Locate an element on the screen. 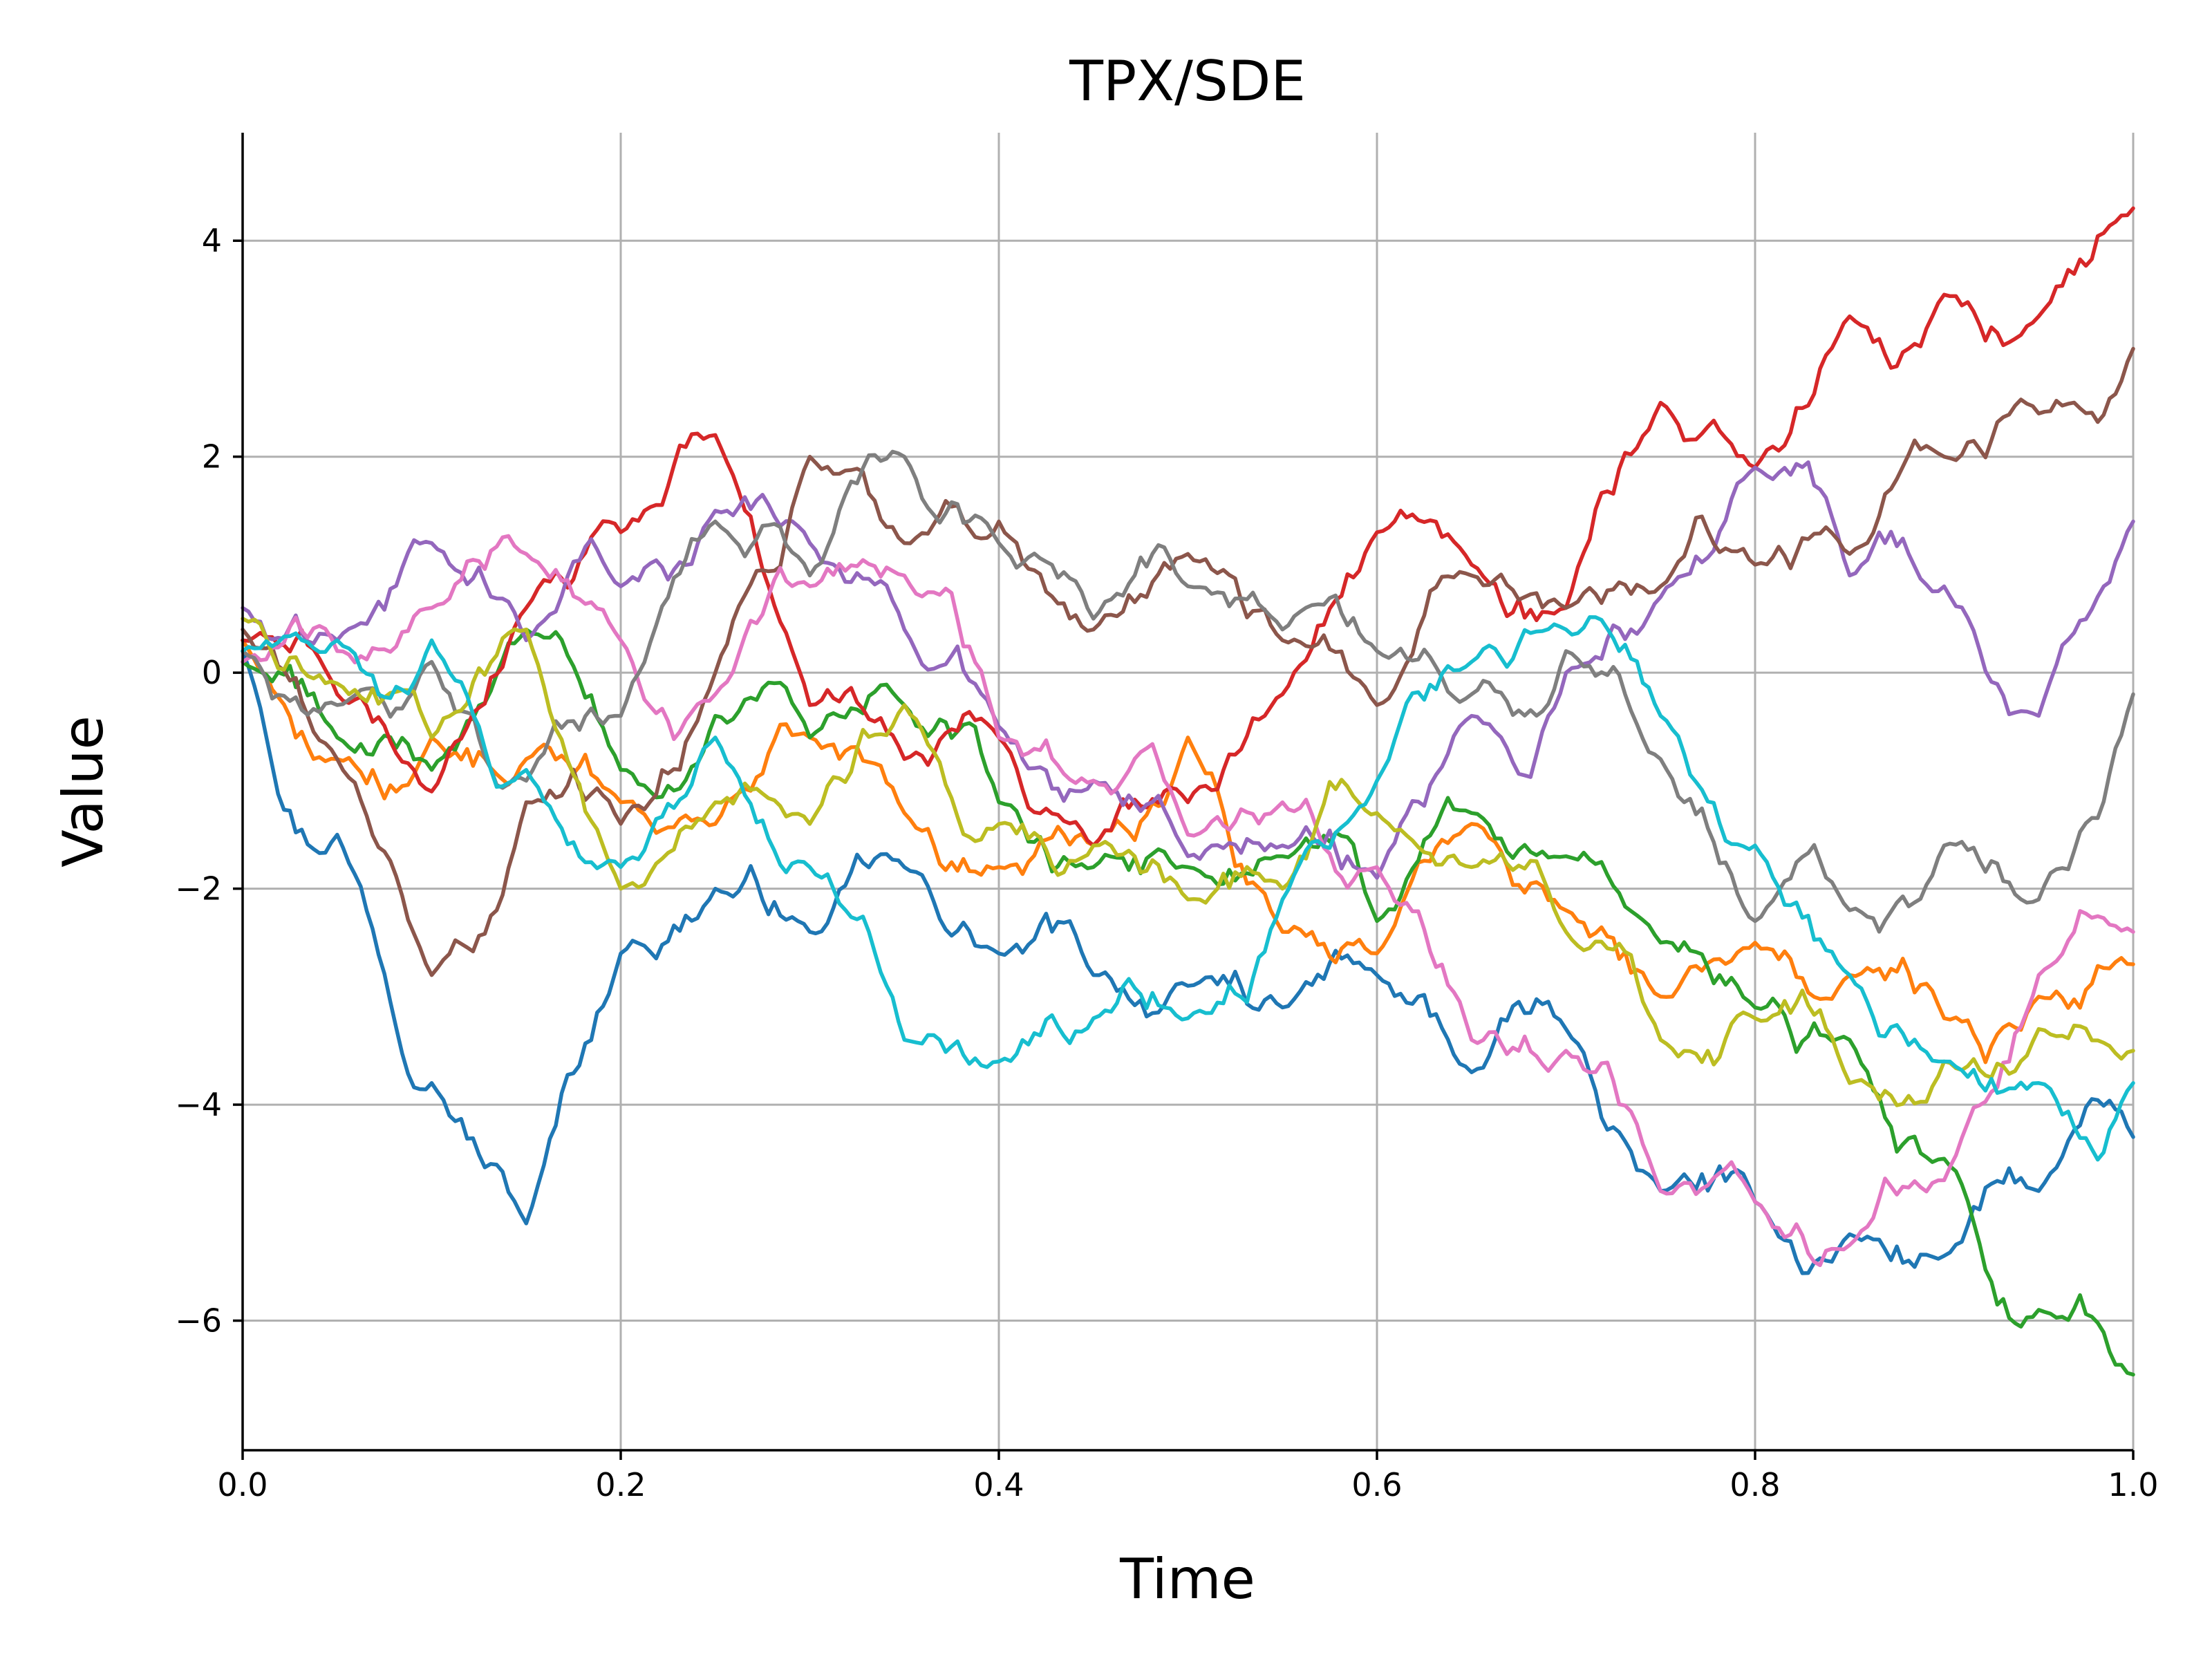 The image size is (2212, 1659). y-tick-label: −2 is located at coordinates (198, 889).